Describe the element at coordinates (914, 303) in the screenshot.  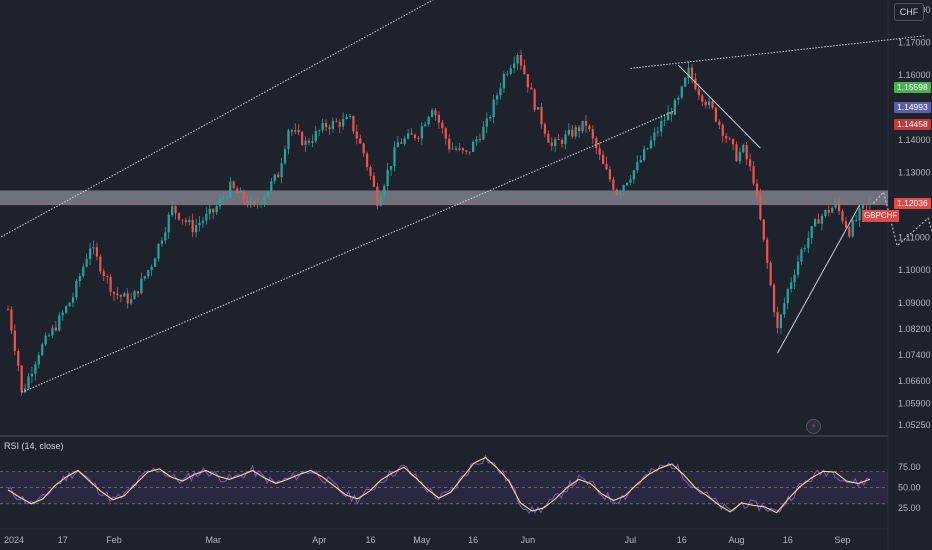
I see `y-tick-label: 1.09000` at that location.